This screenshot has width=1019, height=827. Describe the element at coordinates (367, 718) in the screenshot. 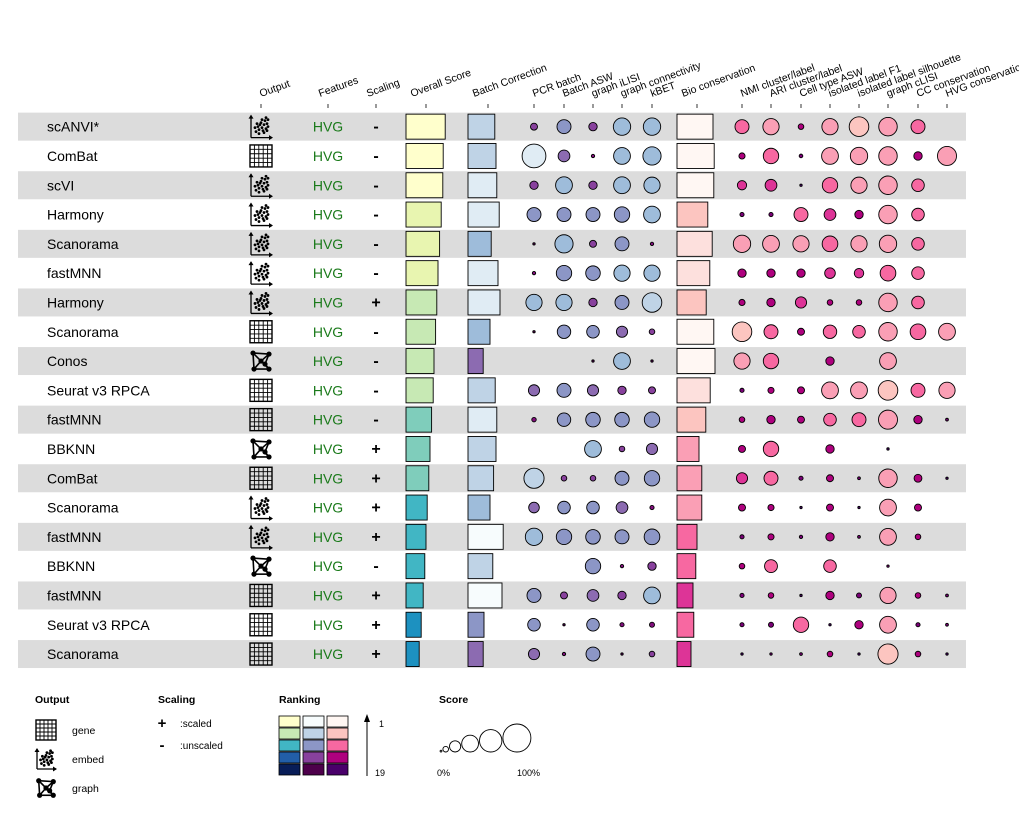

I see `ranking-arrowhead` at that location.